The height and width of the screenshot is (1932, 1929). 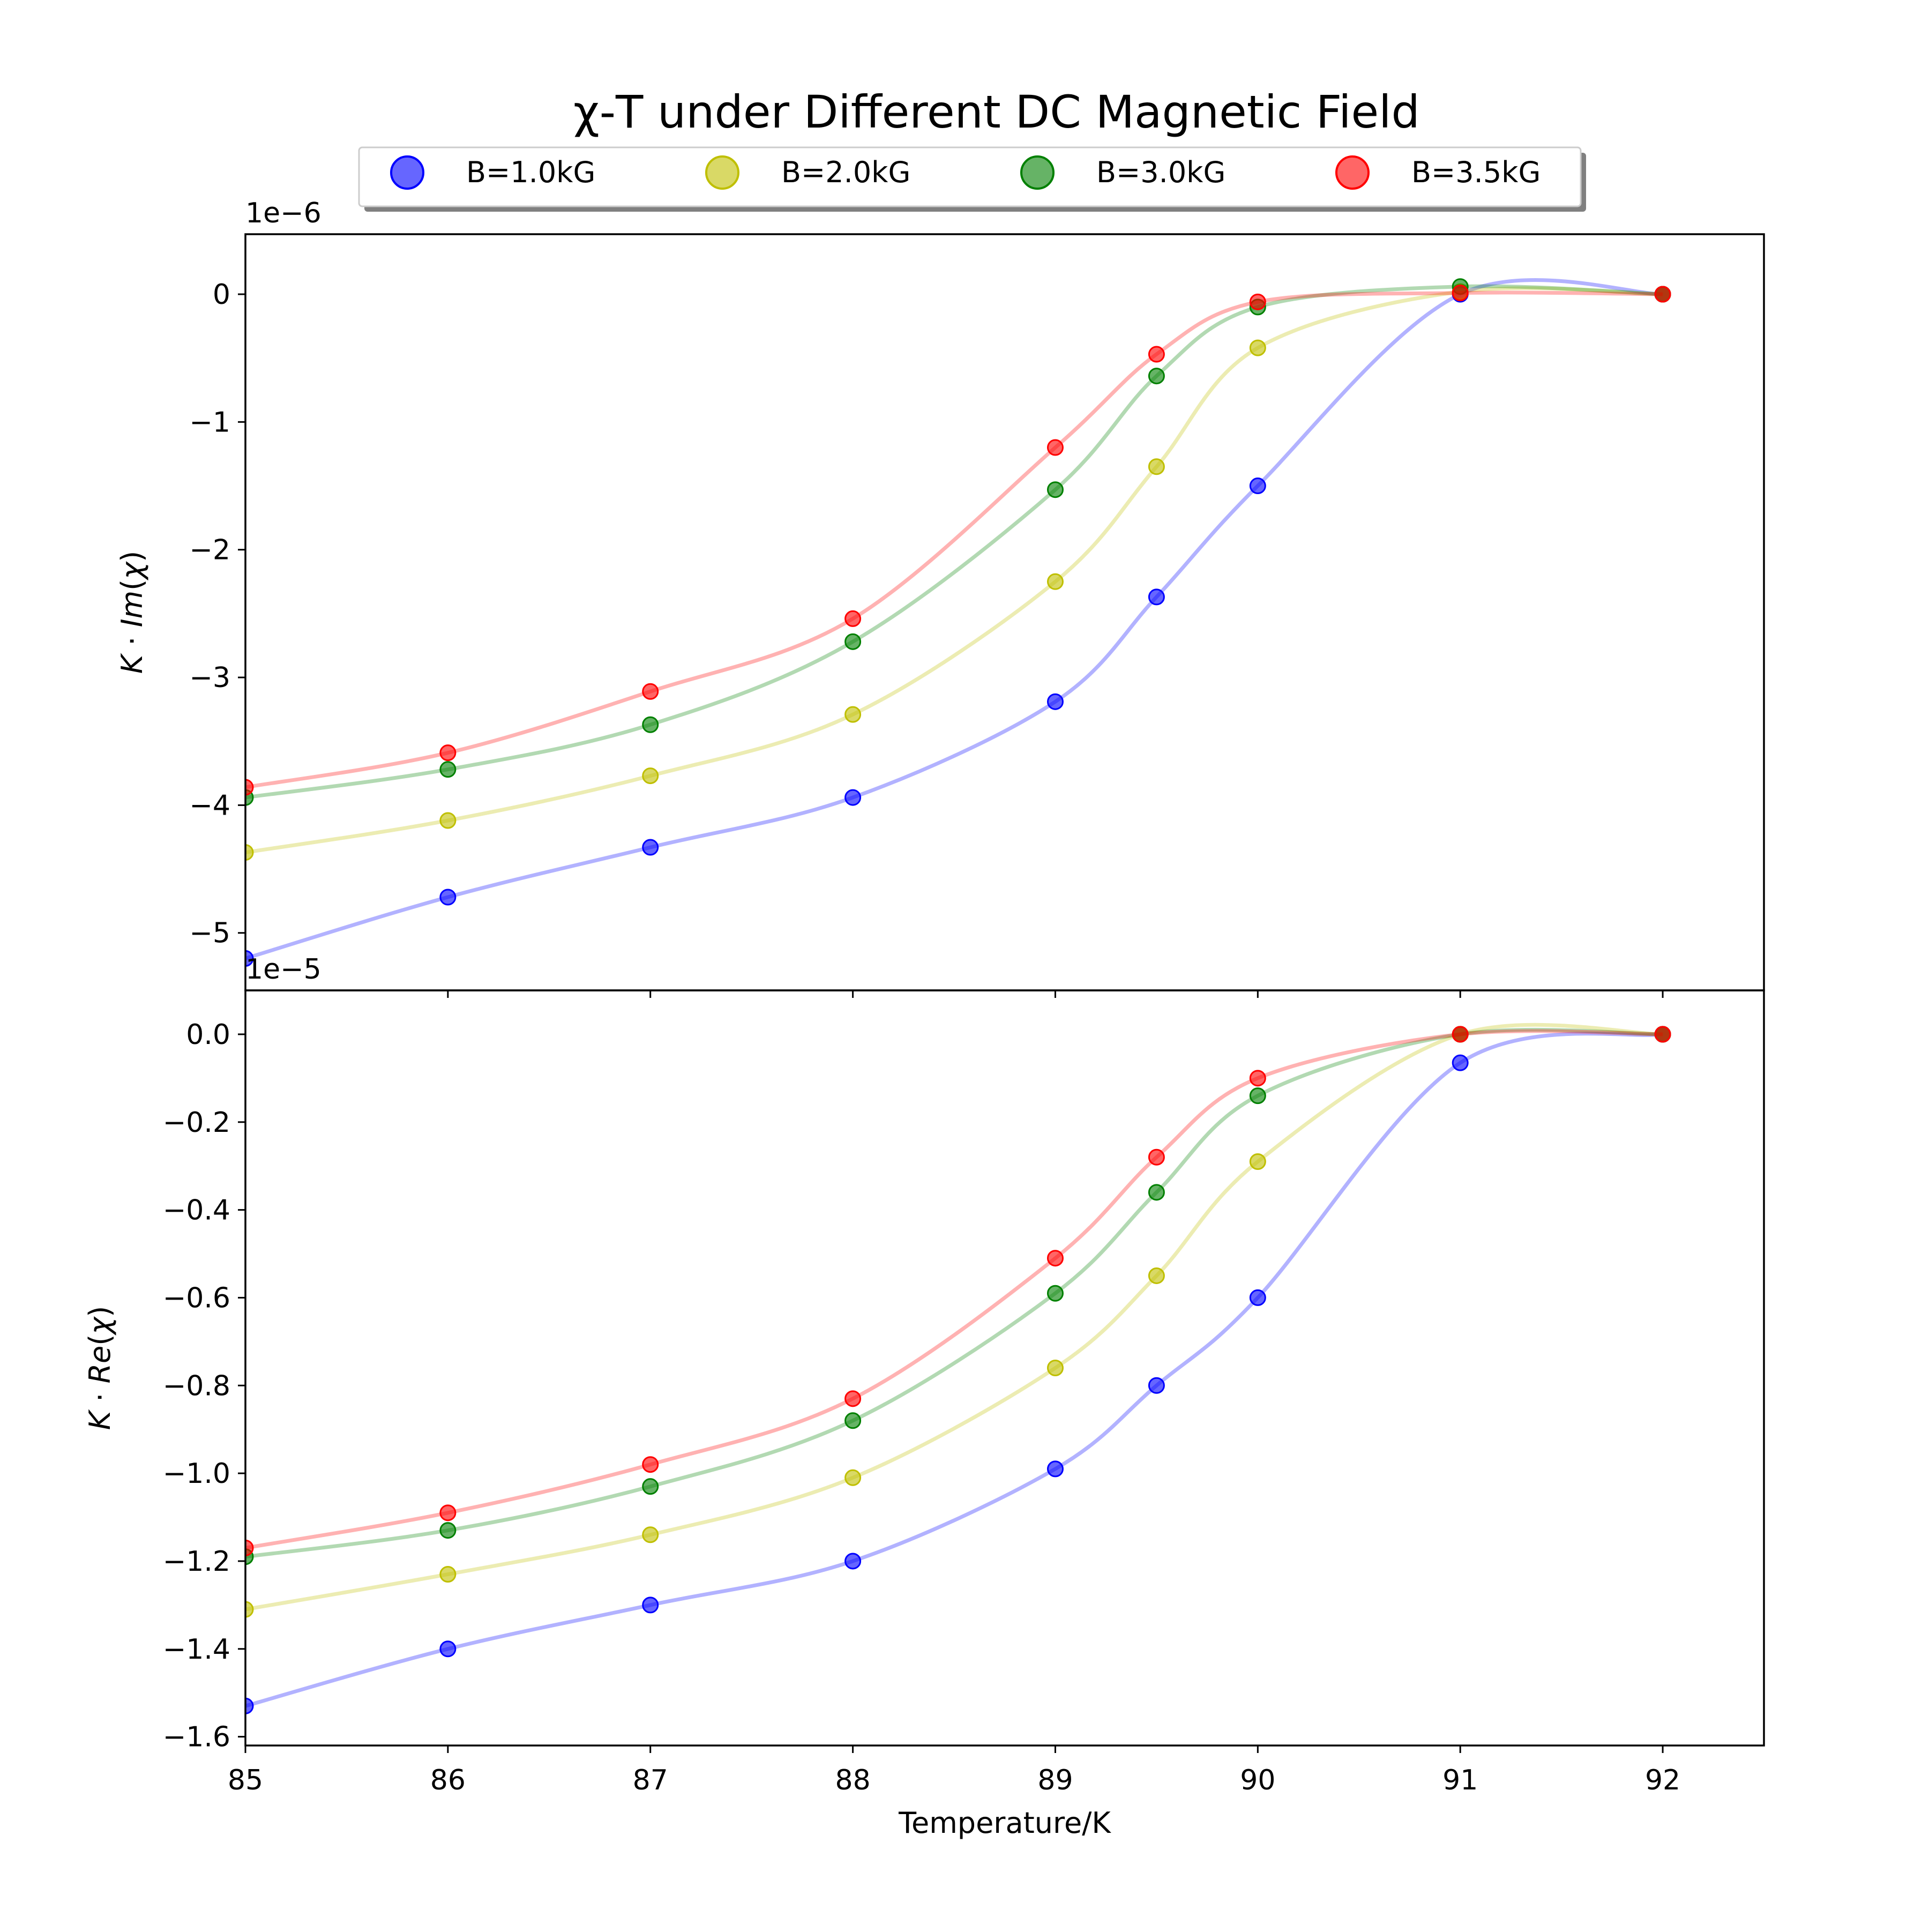 I want to click on y-tick-label: −1.6, so click(x=197, y=1737).